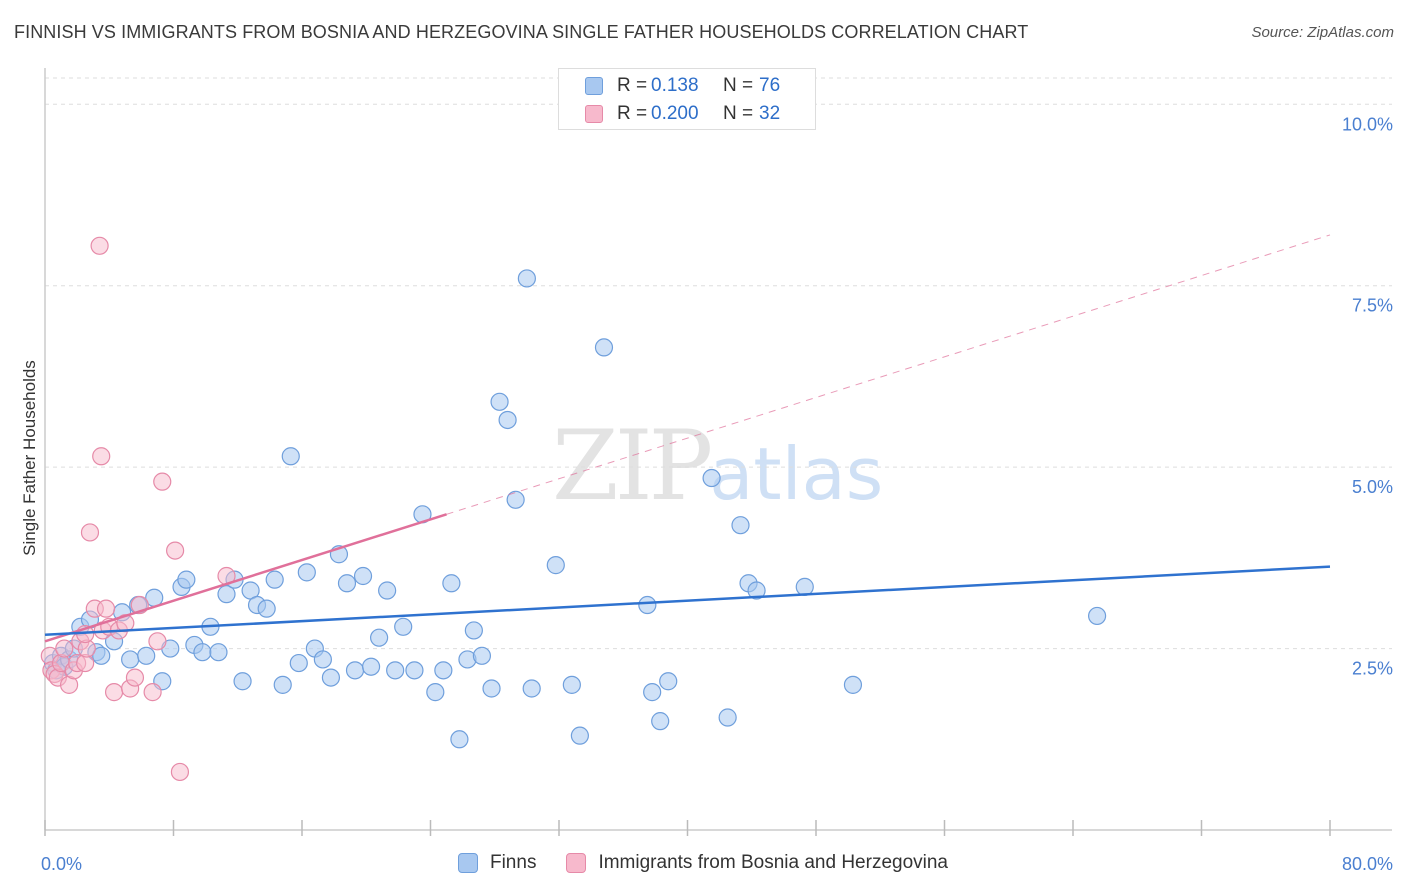 This screenshot has height=892, width=1406. I want to click on finns-legend-label: Finns, so click(513, 862).